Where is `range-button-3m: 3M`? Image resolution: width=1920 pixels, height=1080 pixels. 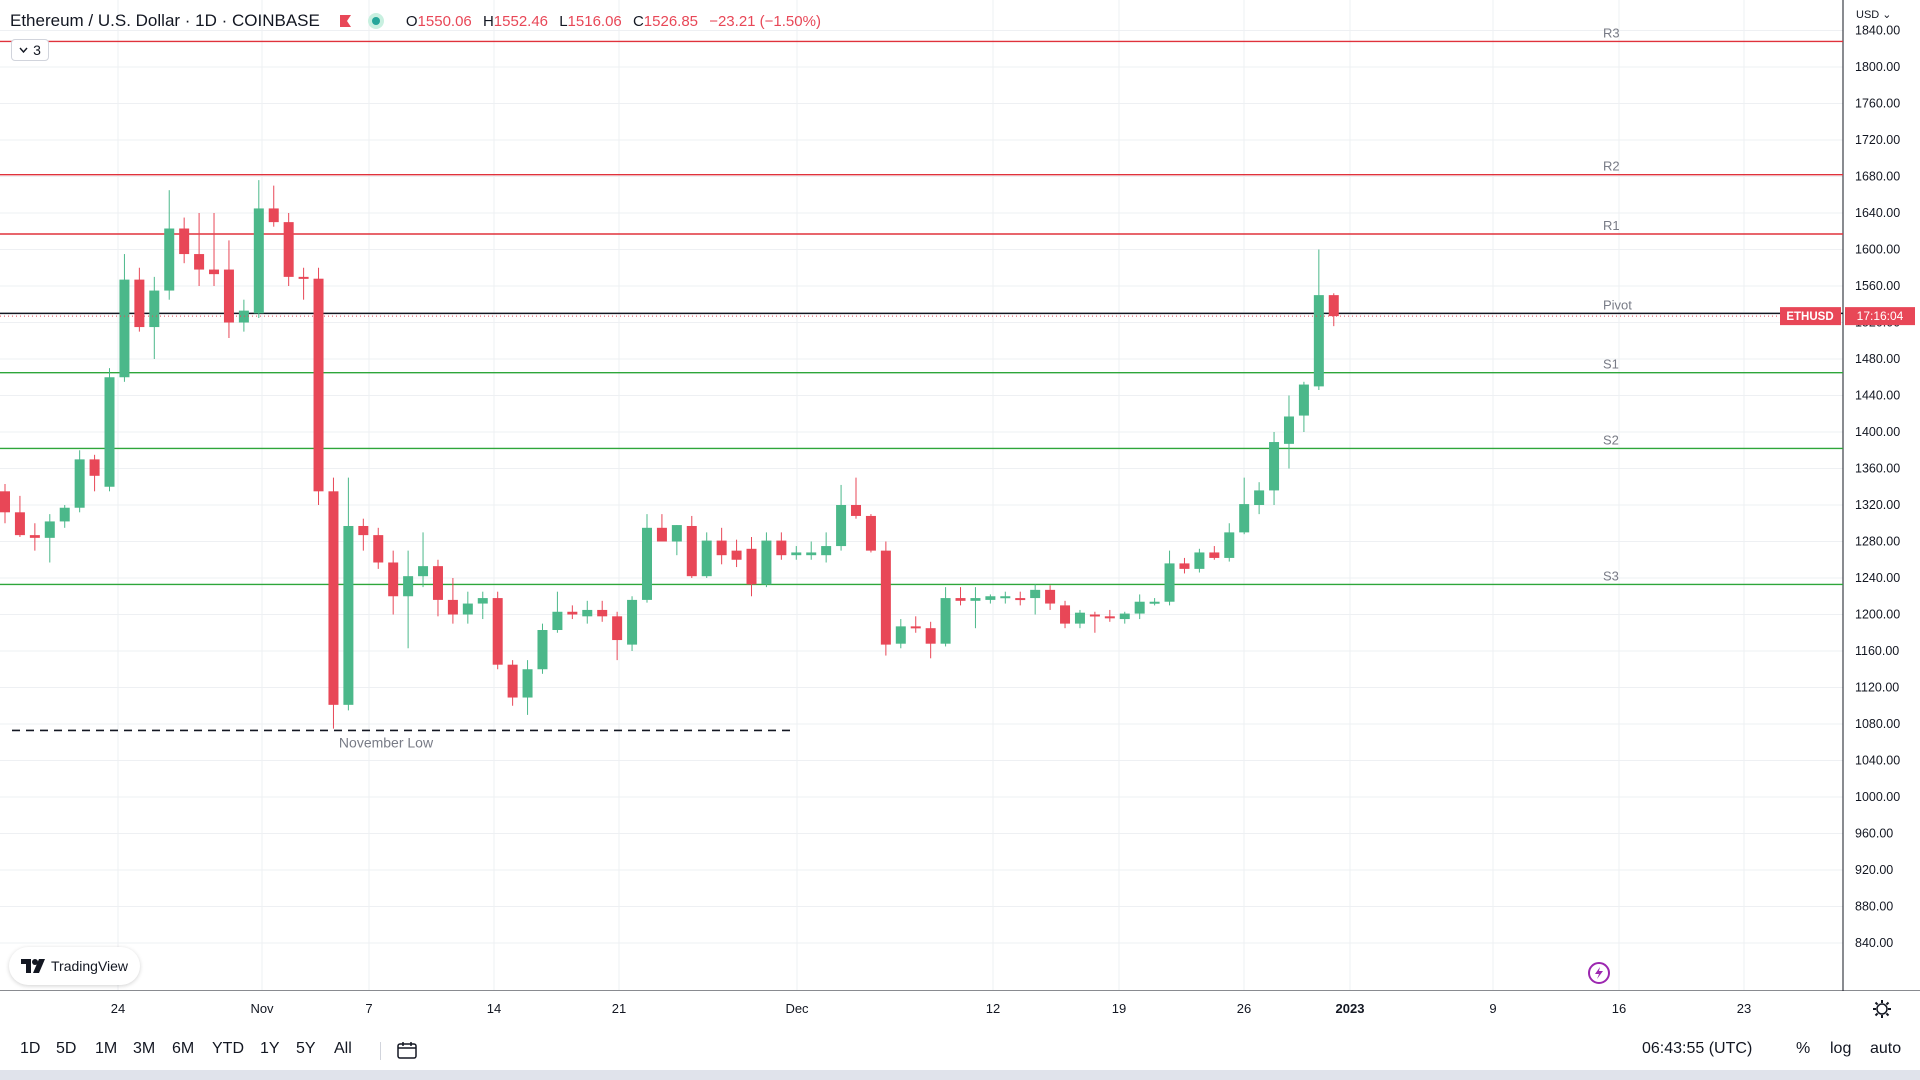
range-button-3m: 3M is located at coordinates (144, 1048).